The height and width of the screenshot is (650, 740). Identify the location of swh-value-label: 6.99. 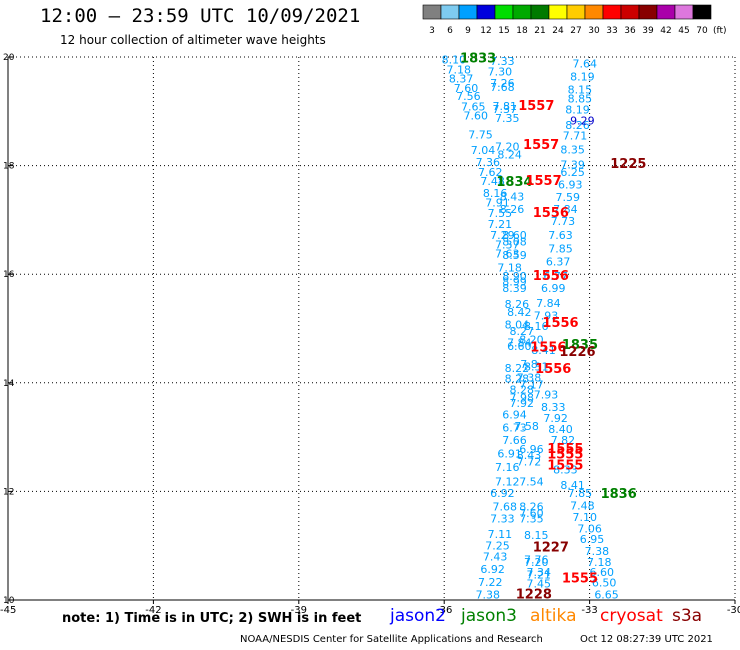
(553, 288).